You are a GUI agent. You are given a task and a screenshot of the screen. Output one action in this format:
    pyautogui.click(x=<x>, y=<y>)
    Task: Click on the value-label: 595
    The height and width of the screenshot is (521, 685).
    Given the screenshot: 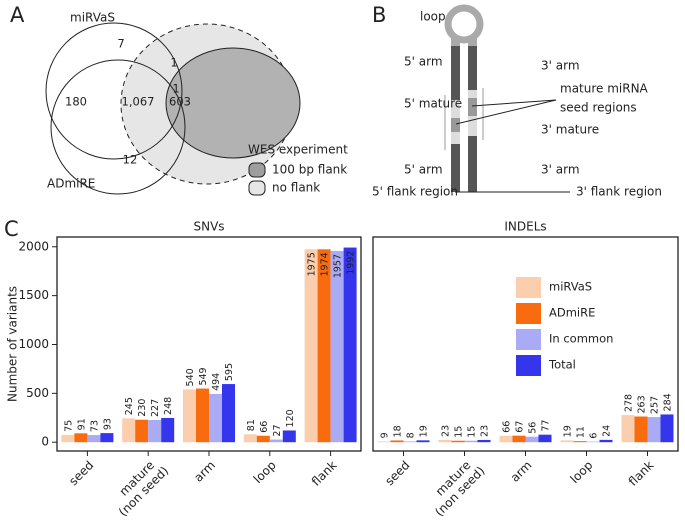 What is the action you would take?
    pyautogui.click(x=229, y=372)
    